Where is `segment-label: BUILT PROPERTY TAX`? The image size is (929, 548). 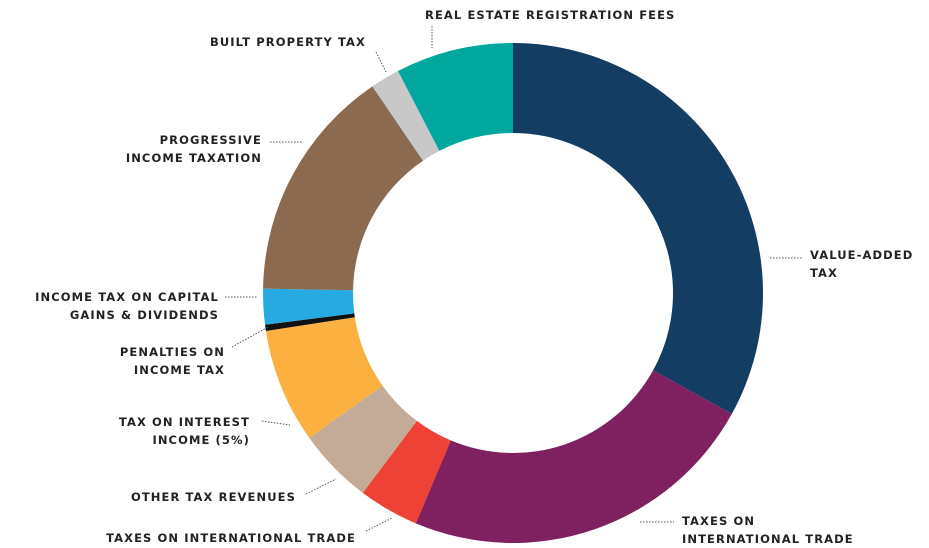 segment-label: BUILT PROPERTY TAX is located at coordinates (287, 42).